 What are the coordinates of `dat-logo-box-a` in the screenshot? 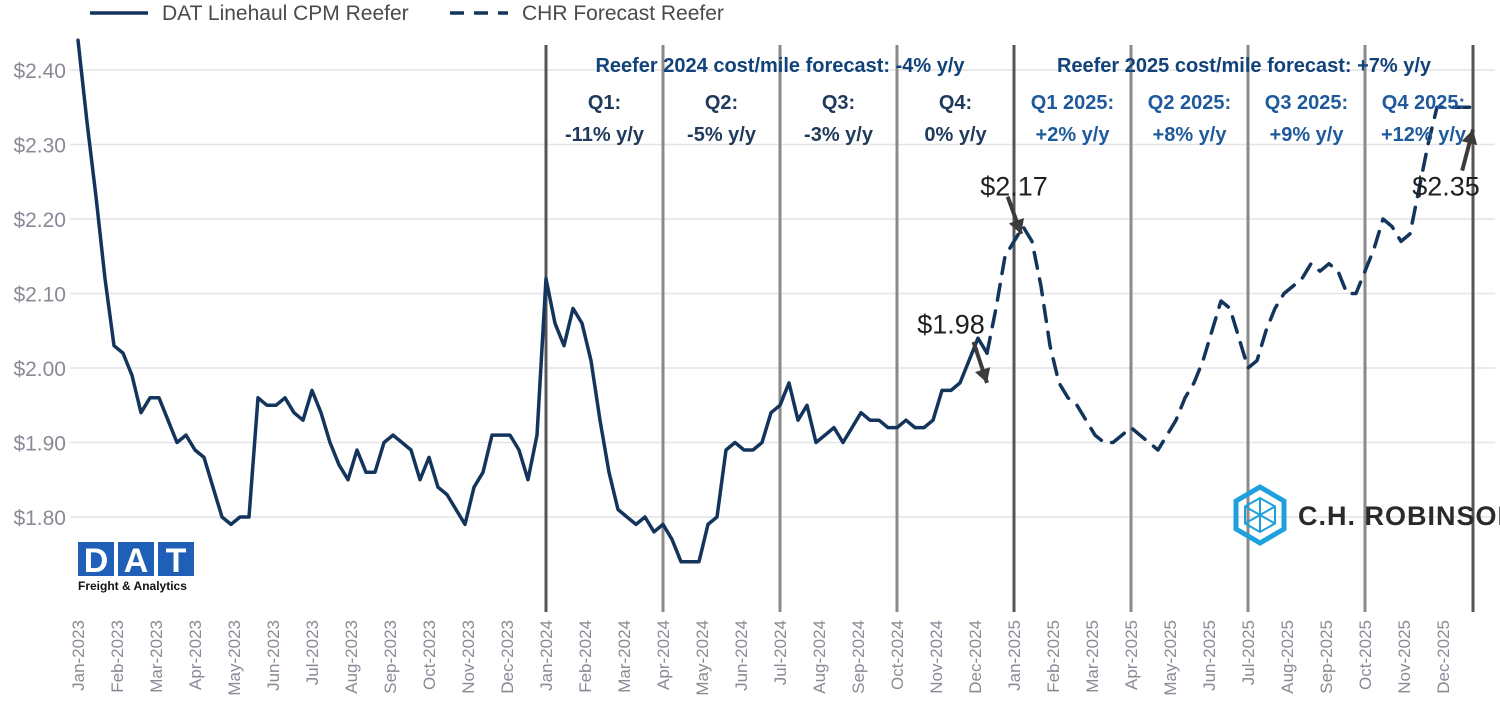 It's located at (136, 559).